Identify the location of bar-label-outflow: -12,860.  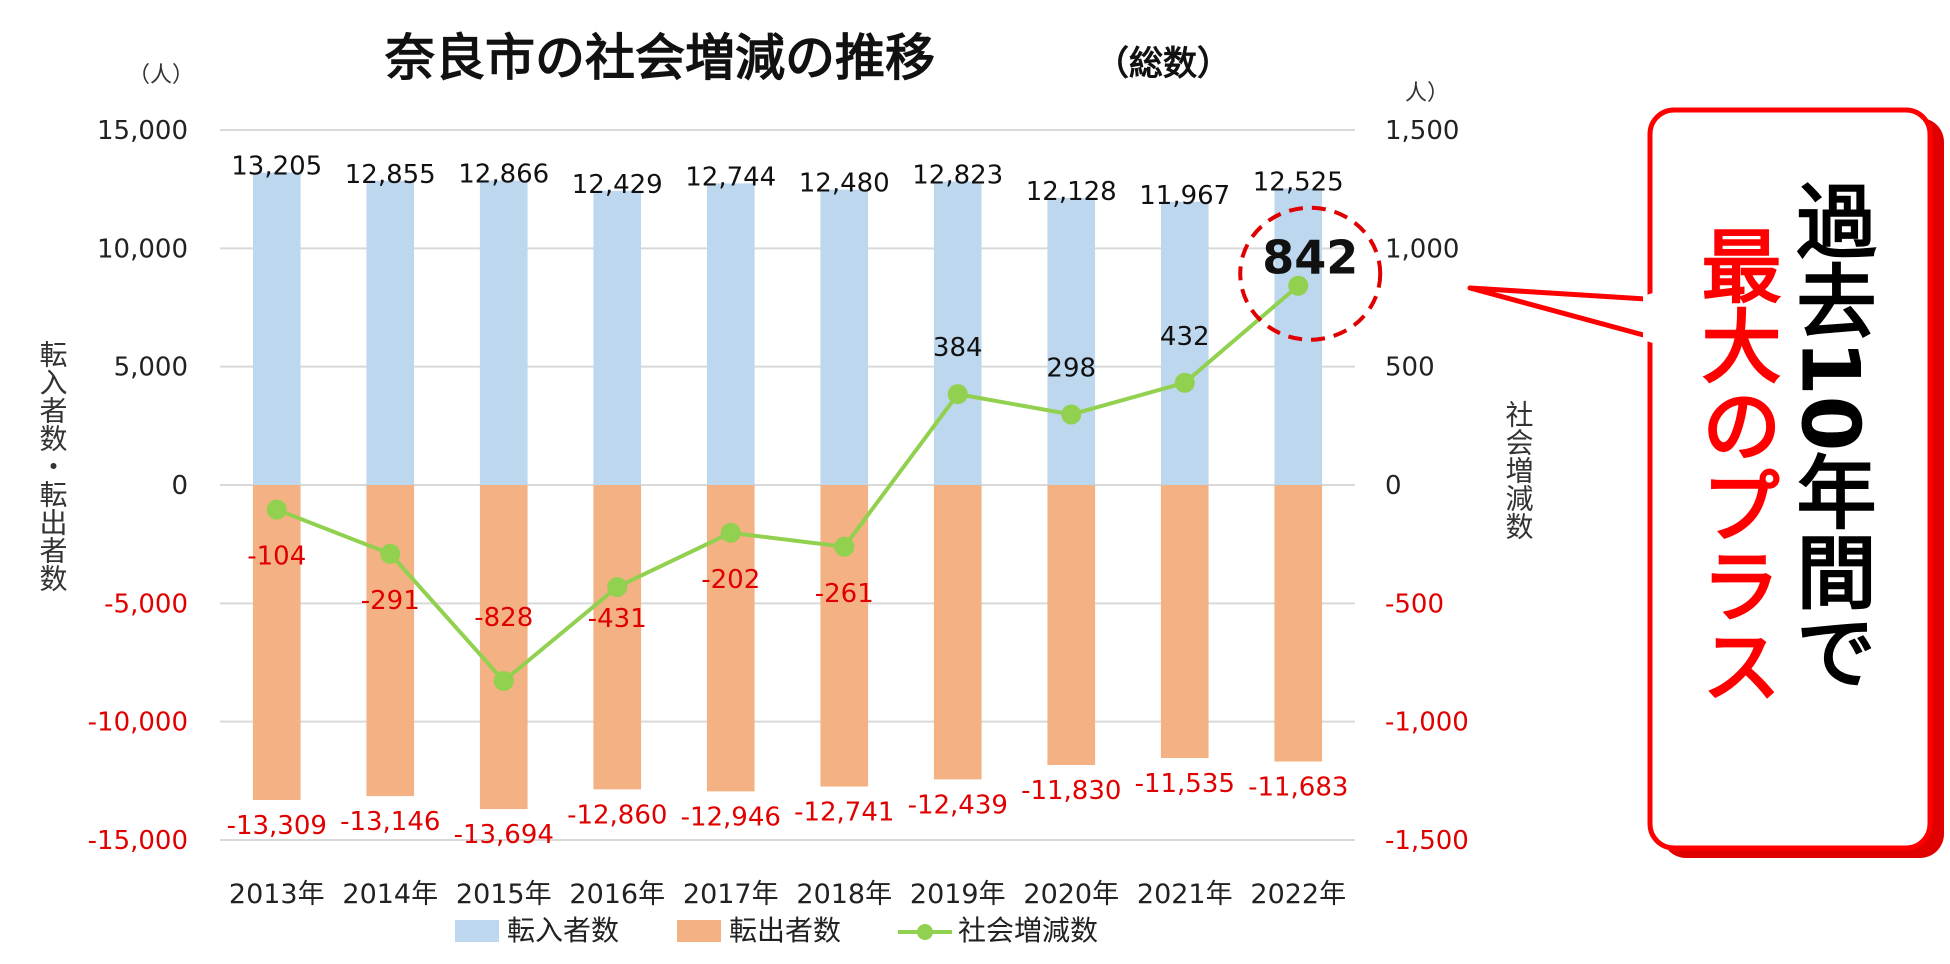
(617, 815).